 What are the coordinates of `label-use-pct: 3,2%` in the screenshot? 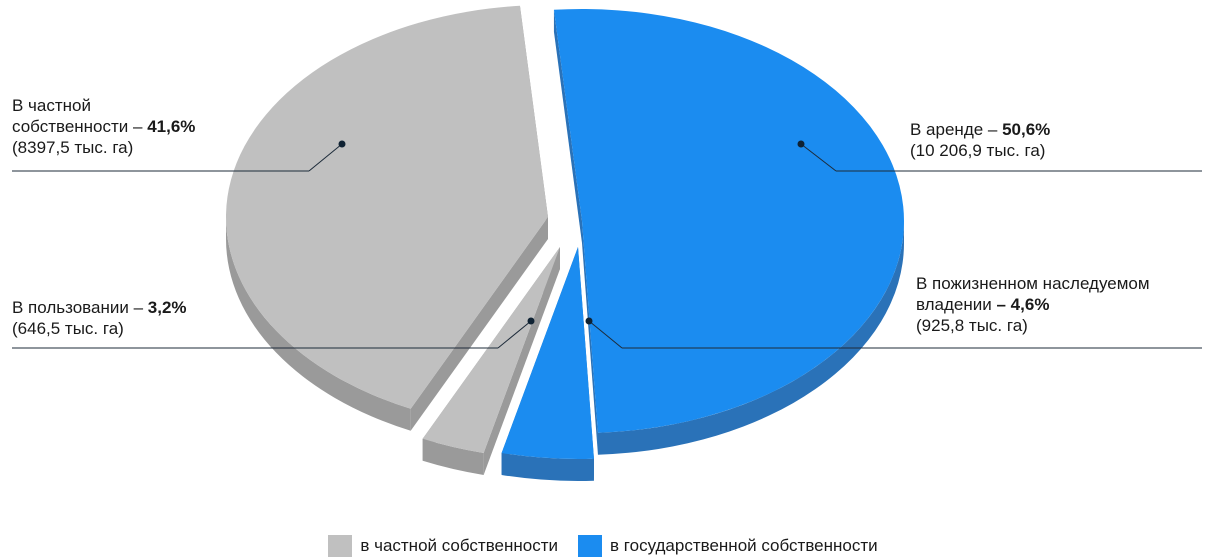 It's located at (167, 307).